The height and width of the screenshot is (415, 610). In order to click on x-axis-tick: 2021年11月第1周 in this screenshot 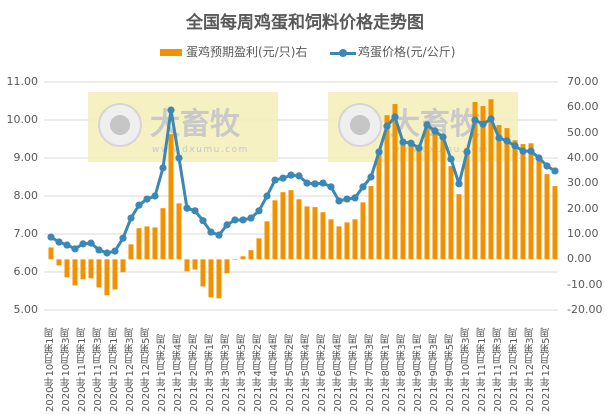, I will do `click(482, 369)`.